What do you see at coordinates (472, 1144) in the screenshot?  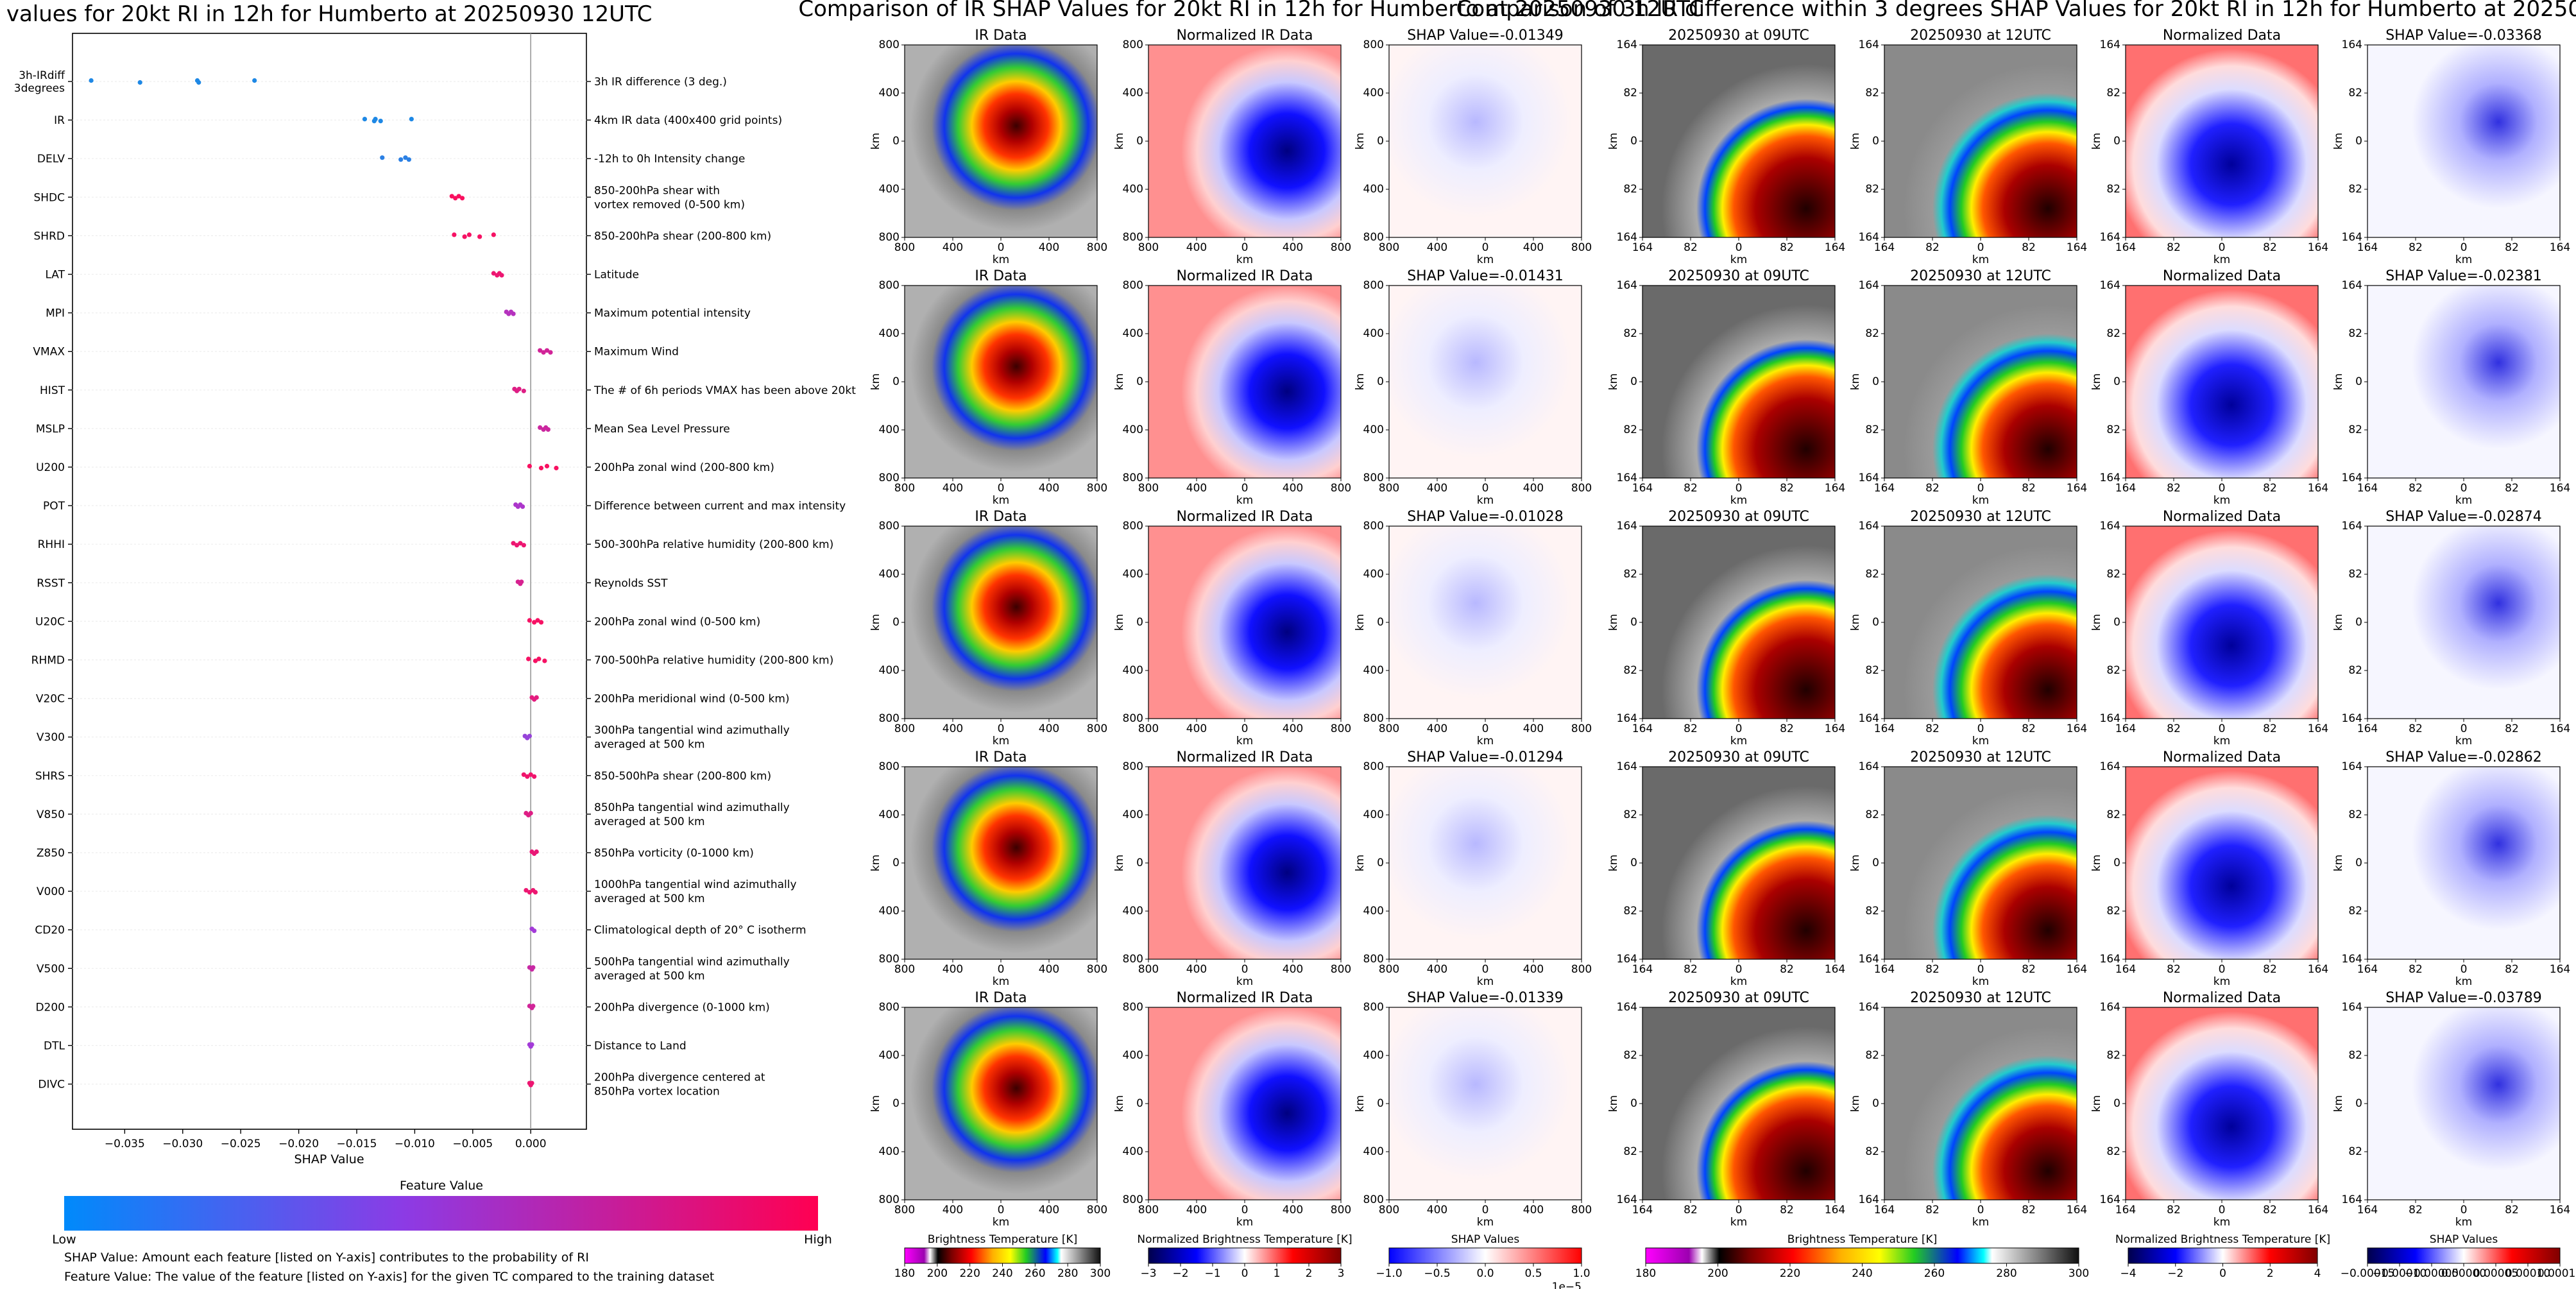 I see `xtick-label: −0.005` at bounding box center [472, 1144].